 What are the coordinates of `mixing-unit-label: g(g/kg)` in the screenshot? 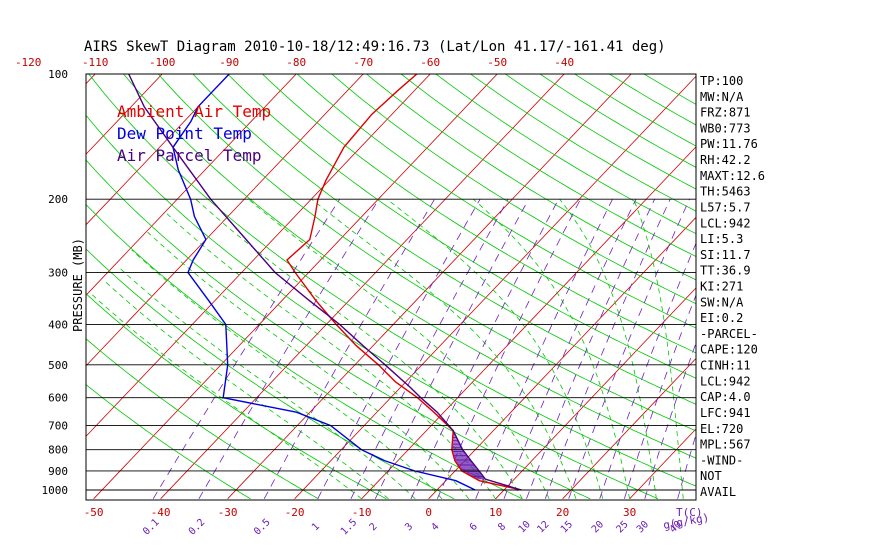 It's located at (686, 521).